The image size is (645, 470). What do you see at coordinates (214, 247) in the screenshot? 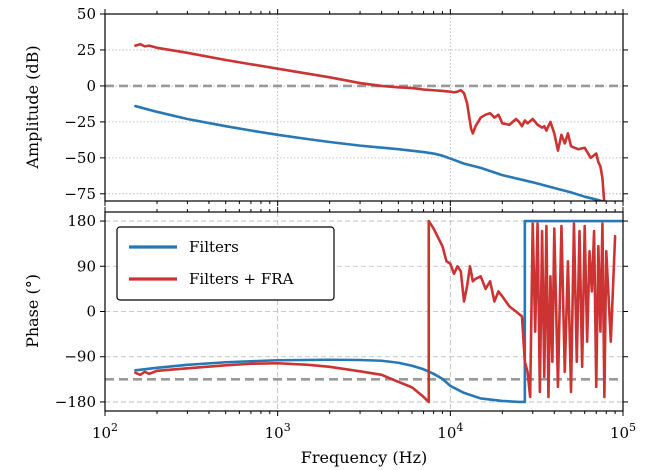
I see `legend-label-filters: Filters` at bounding box center [214, 247].